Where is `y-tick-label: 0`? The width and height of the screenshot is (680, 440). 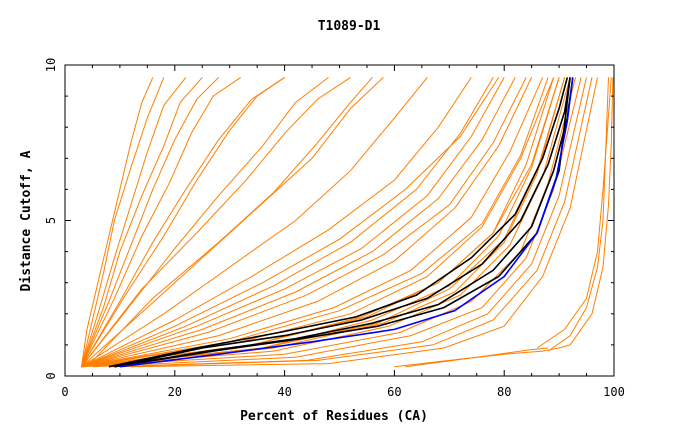 y-tick-label: 0 is located at coordinates (51, 375).